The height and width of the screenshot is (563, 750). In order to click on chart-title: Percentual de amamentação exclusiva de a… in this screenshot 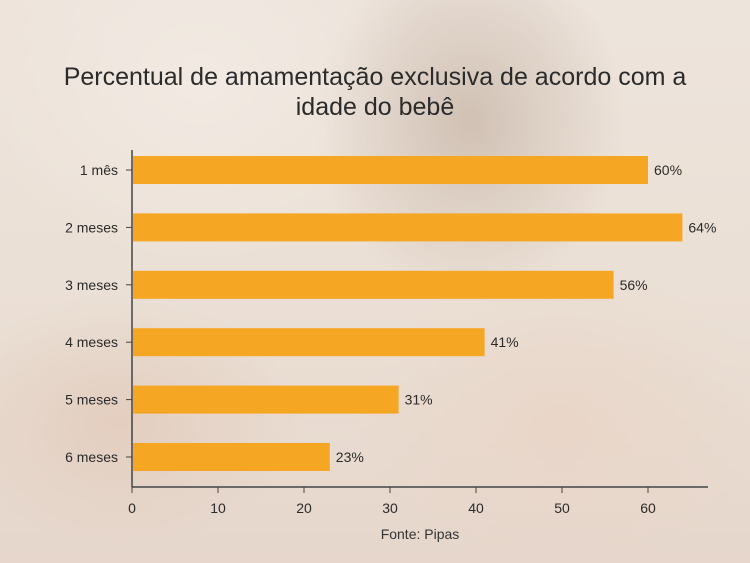, I will do `click(375, 92)`.